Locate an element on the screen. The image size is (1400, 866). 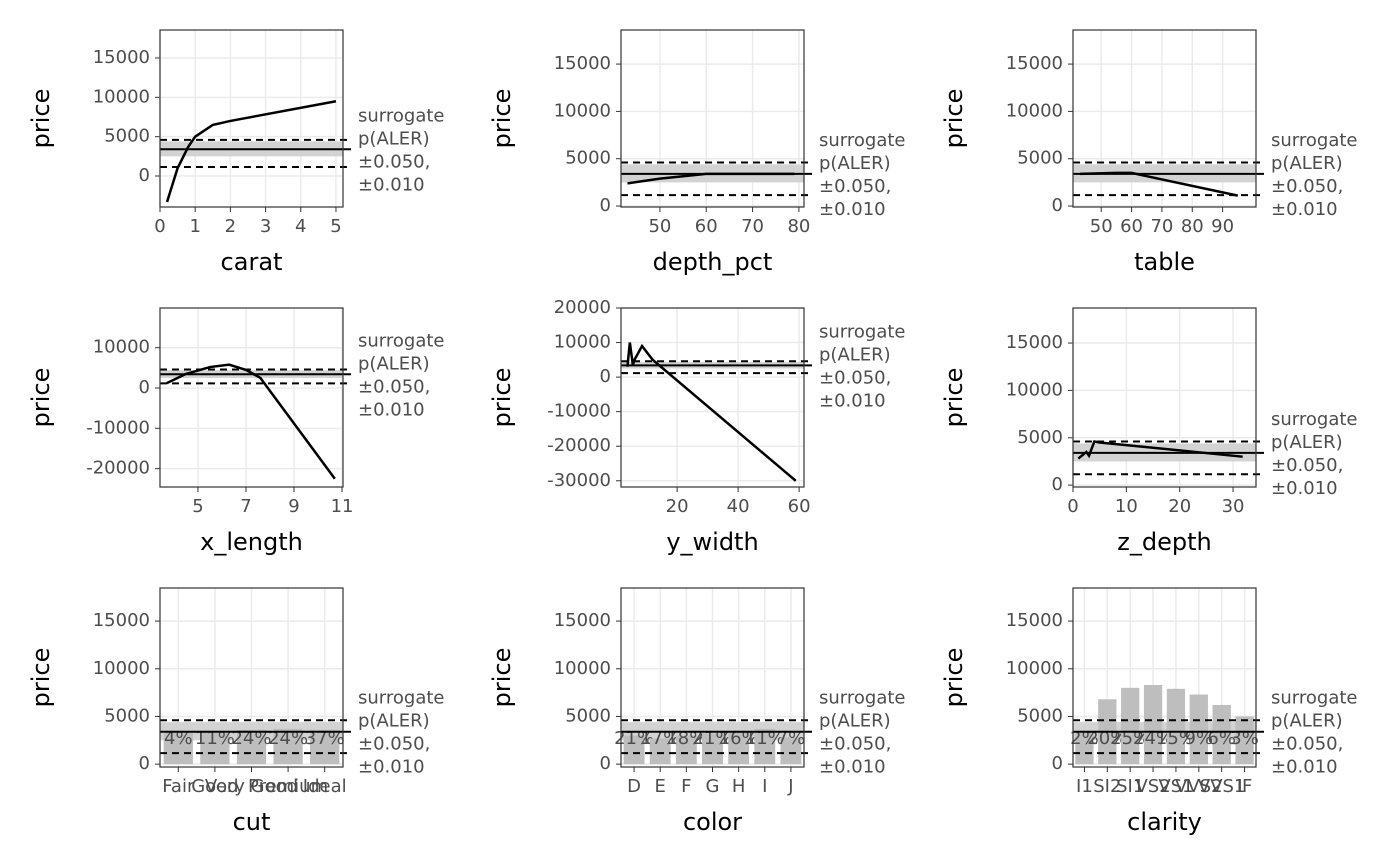
share-label: 16% is located at coordinates (739, 738).